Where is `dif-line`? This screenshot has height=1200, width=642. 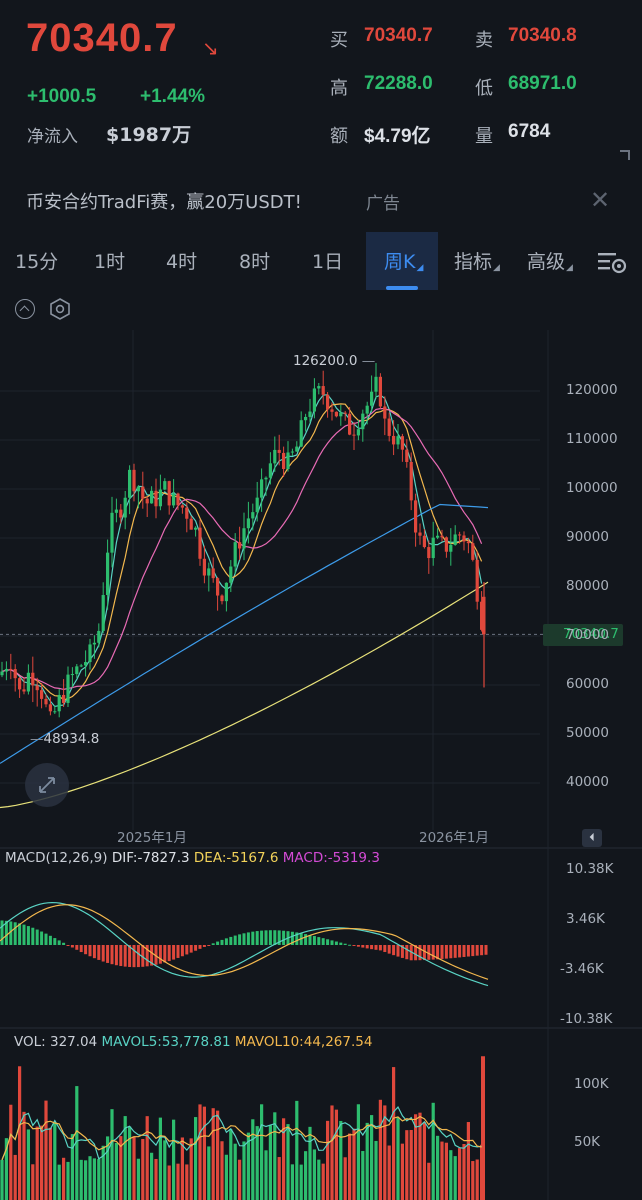 dif-line is located at coordinates (244, 944).